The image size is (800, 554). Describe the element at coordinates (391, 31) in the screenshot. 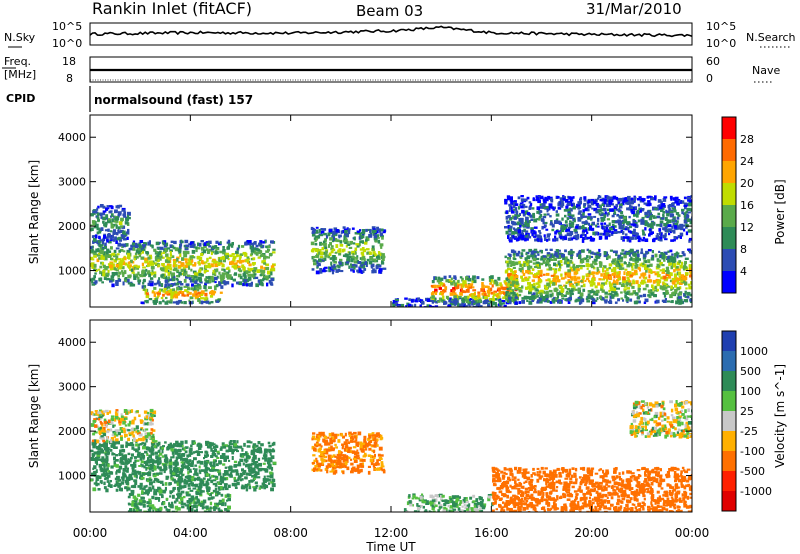

I see `noise-line` at that location.